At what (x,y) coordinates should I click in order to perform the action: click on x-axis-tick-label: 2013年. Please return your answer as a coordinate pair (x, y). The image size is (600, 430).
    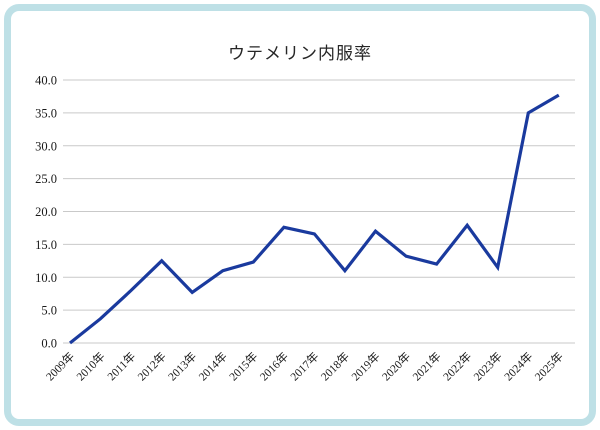
    Looking at the image, I should click on (182, 366).